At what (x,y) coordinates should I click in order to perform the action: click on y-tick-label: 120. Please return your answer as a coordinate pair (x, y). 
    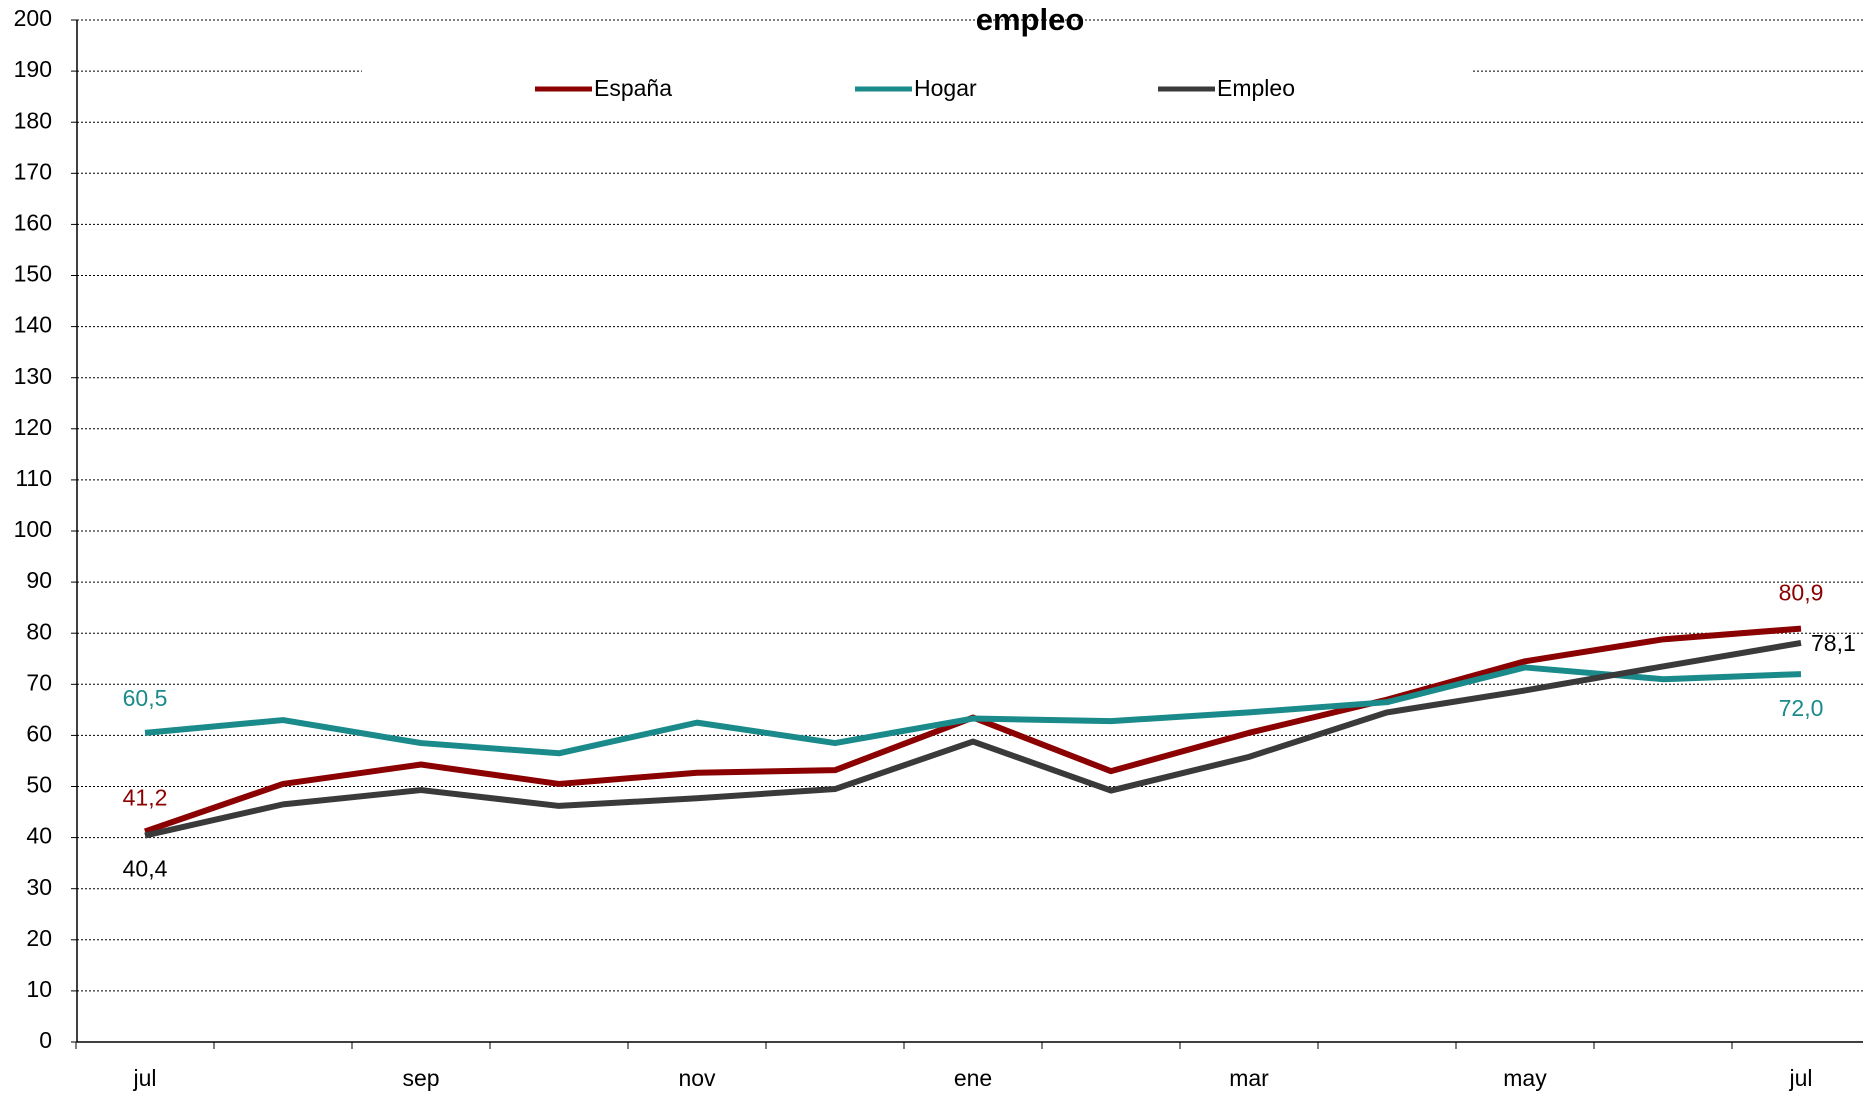
    Looking at the image, I should click on (33, 427).